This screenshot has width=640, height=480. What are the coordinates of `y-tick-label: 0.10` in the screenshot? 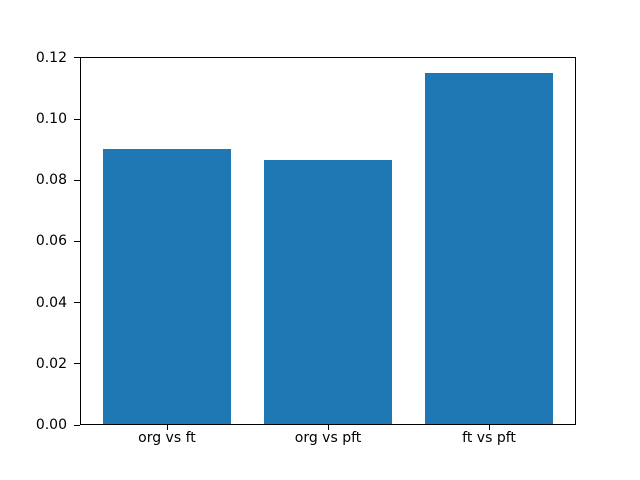 It's located at (51, 119).